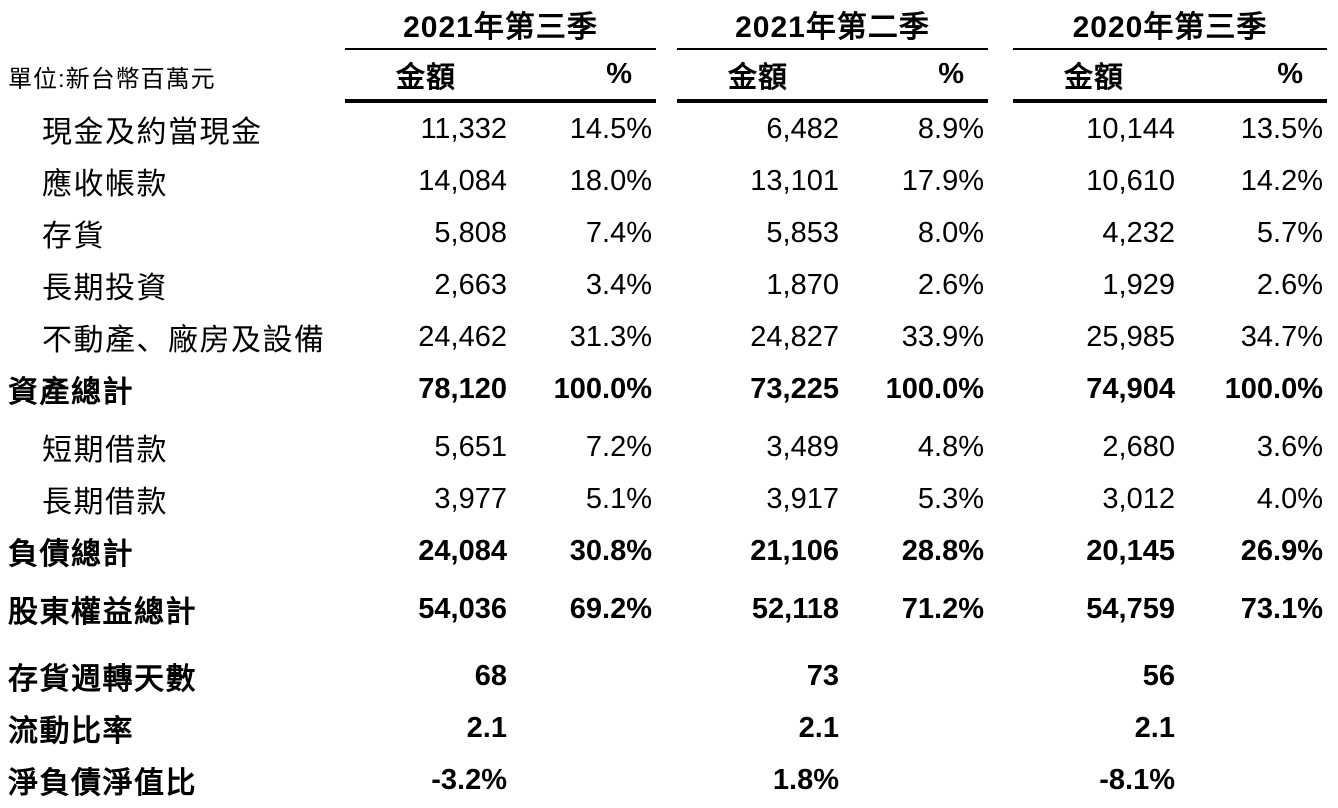 The width and height of the screenshot is (1338, 808). I want to click on percent-value: 8.0%, so click(950, 232).